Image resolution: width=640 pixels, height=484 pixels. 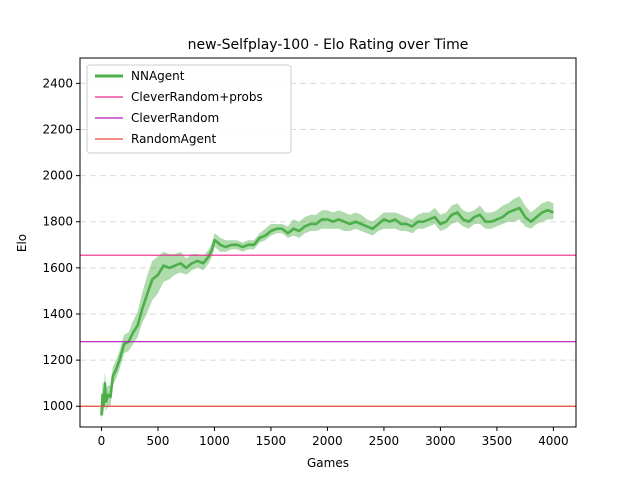 What do you see at coordinates (158, 441) in the screenshot?
I see `x-tick-label-500: 500` at bounding box center [158, 441].